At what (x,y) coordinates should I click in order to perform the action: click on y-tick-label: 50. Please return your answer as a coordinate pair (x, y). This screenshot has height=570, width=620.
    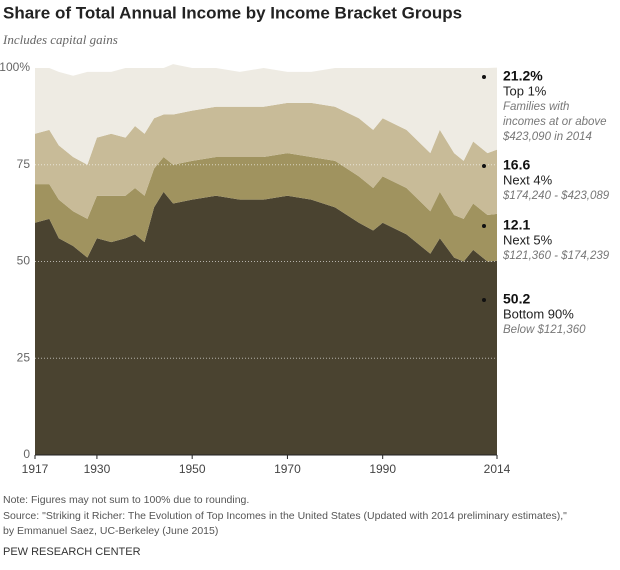
    Looking at the image, I should click on (24, 261).